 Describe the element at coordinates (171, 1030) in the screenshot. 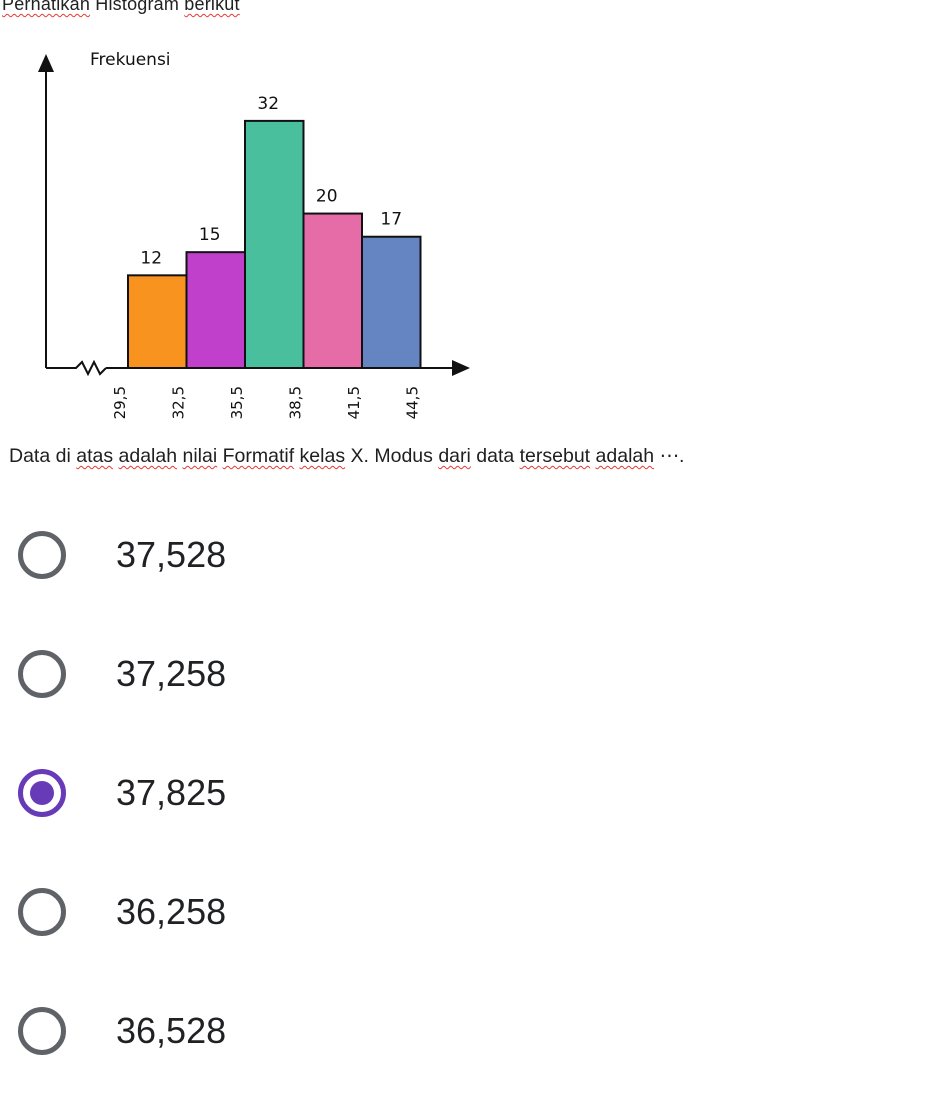

I see `answer-option-label: 36,528` at that location.